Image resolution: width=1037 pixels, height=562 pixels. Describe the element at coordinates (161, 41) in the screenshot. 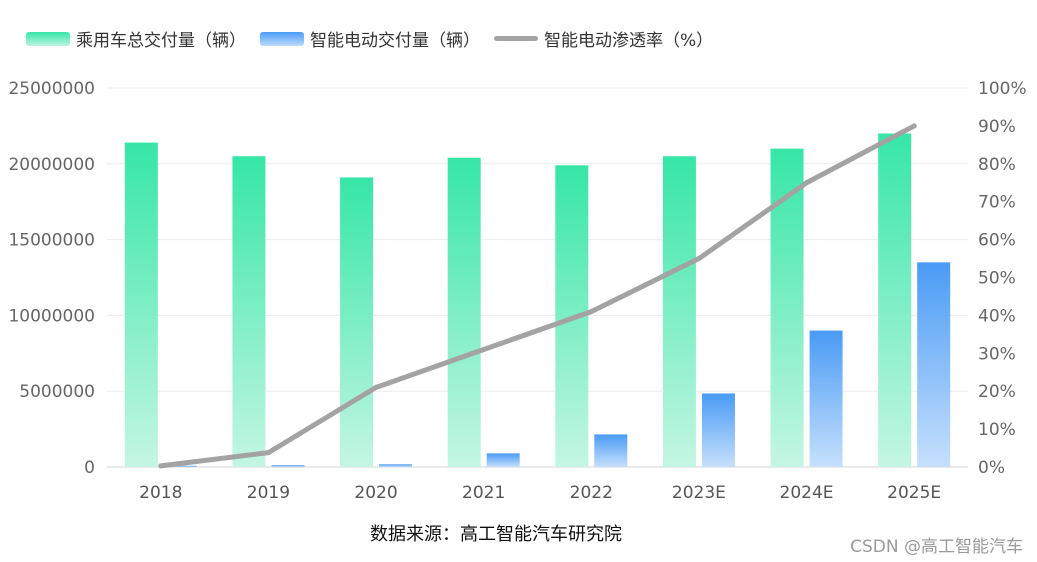

I see `legend-label-passenger: 乘用车总交付量（辆）` at that location.